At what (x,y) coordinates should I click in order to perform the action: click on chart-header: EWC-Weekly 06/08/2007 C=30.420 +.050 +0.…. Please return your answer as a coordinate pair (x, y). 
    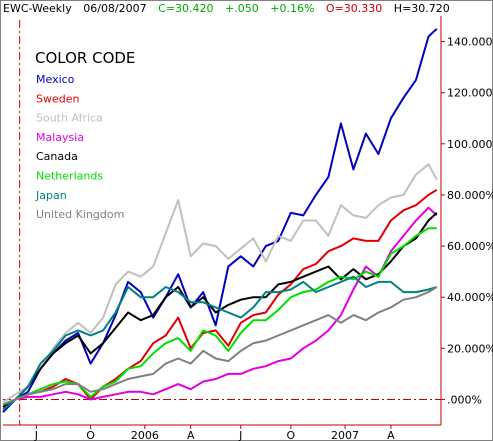
    Looking at the image, I should click on (226, 8).